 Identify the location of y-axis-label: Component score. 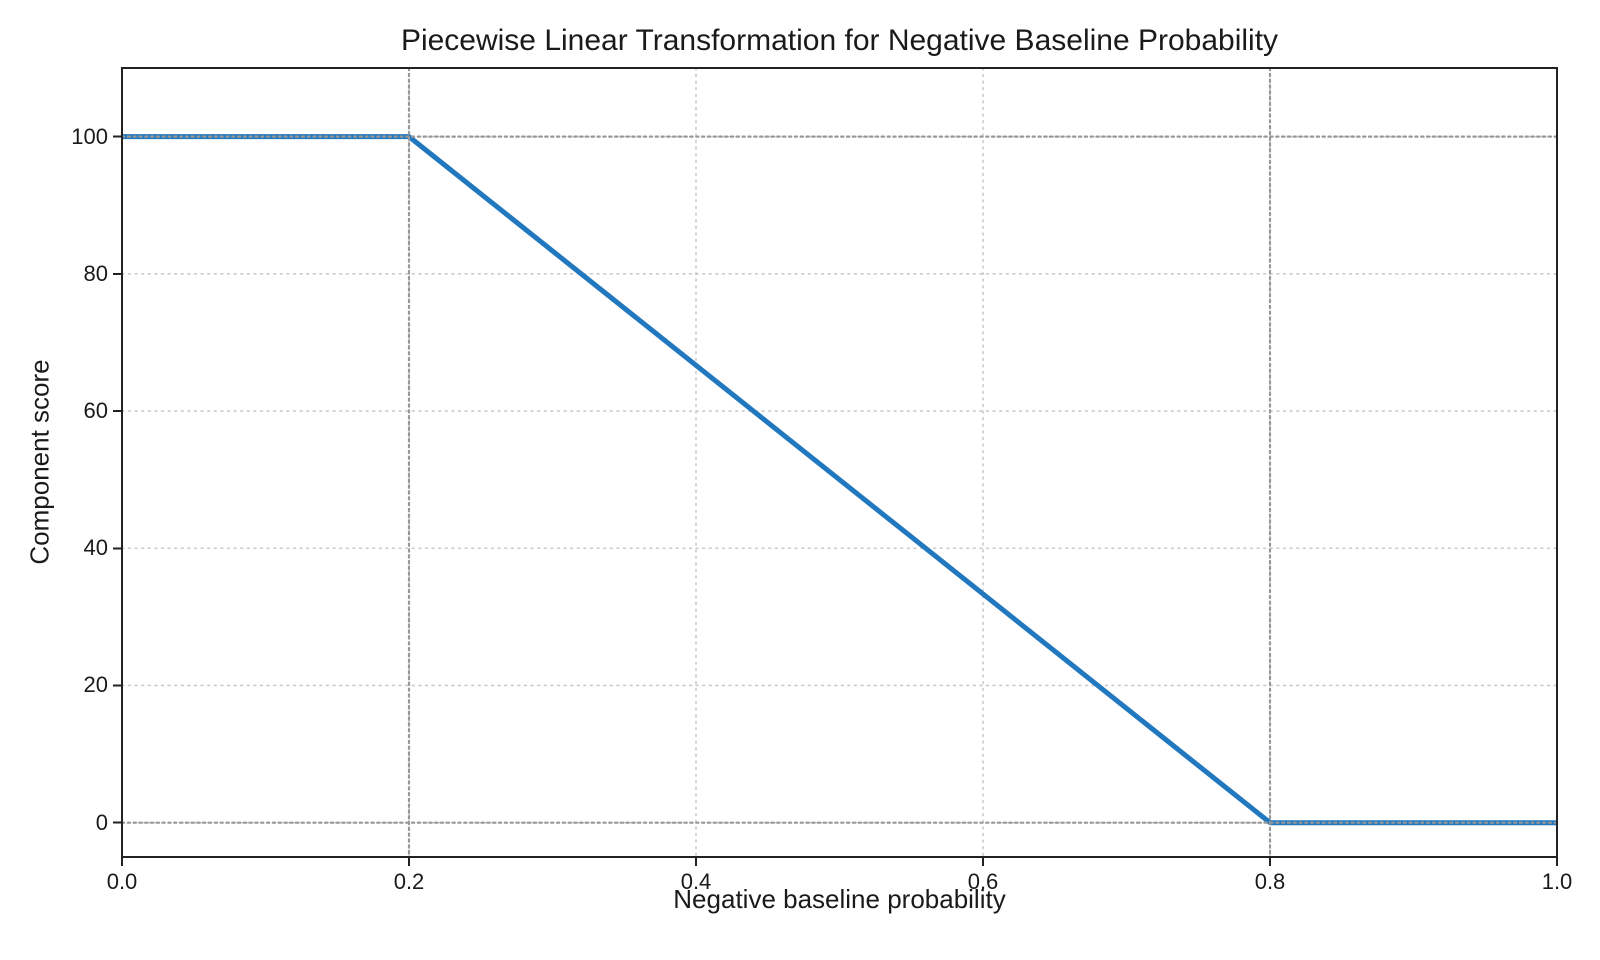
(39, 462).